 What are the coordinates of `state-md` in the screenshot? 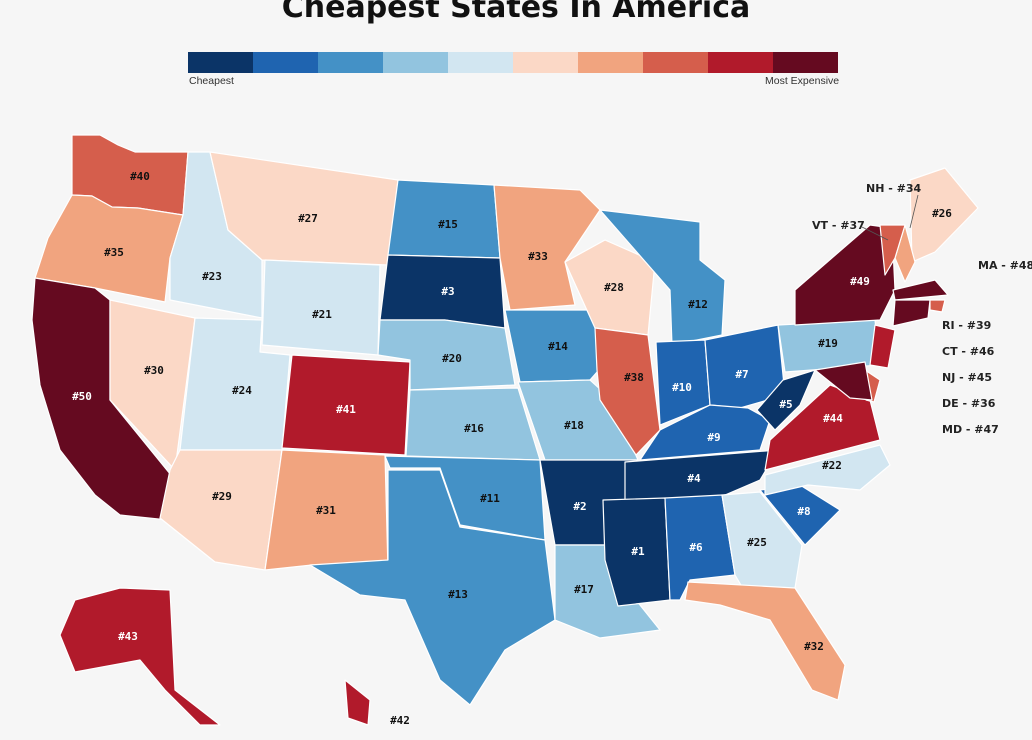 It's located at (843, 381).